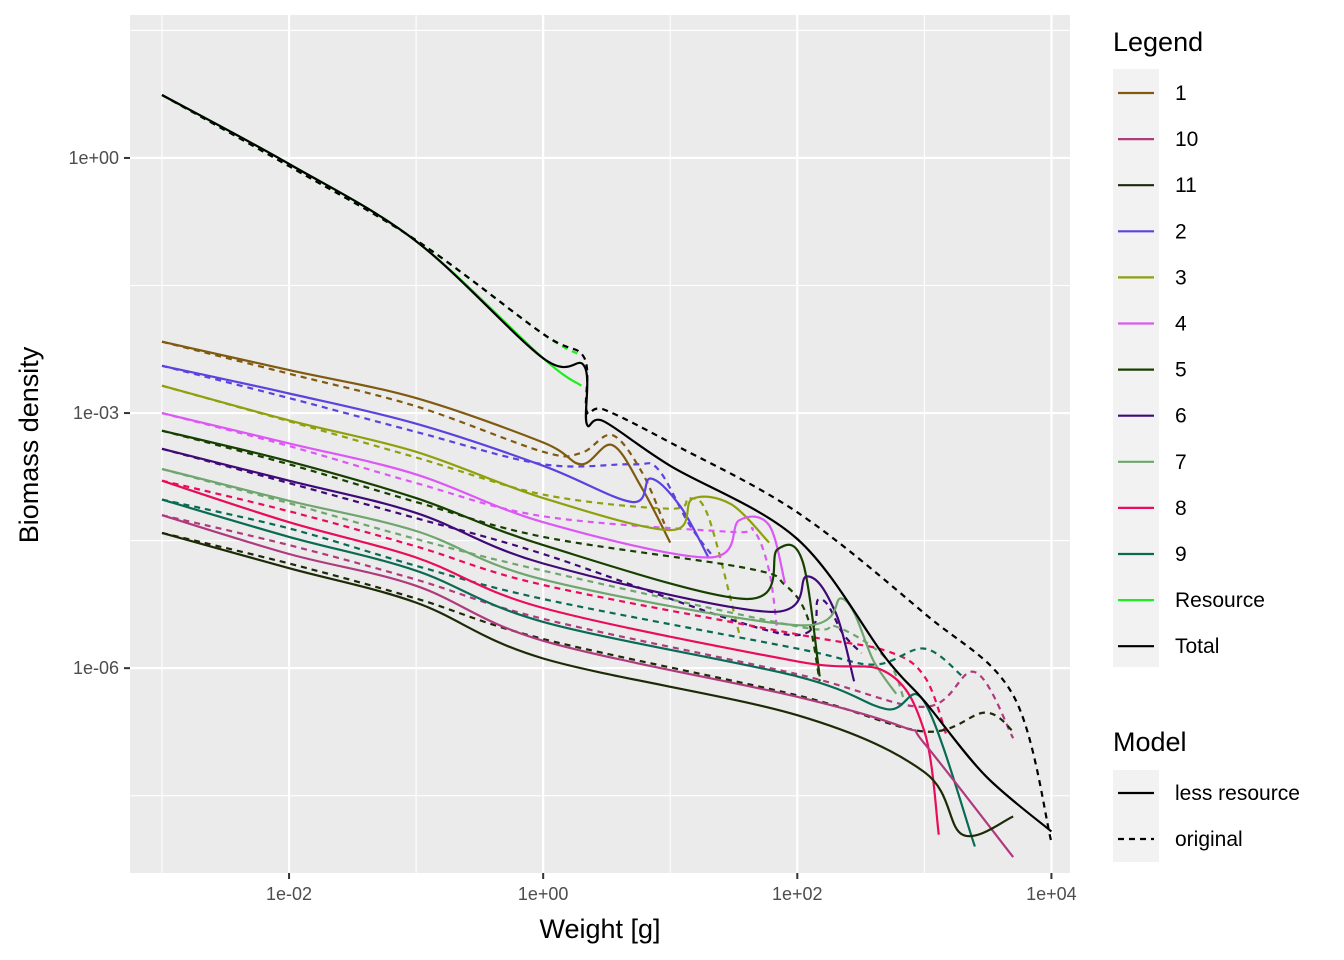  What do you see at coordinates (797, 894) in the screenshot?
I see `x-tick-label: 1e+02` at bounding box center [797, 894].